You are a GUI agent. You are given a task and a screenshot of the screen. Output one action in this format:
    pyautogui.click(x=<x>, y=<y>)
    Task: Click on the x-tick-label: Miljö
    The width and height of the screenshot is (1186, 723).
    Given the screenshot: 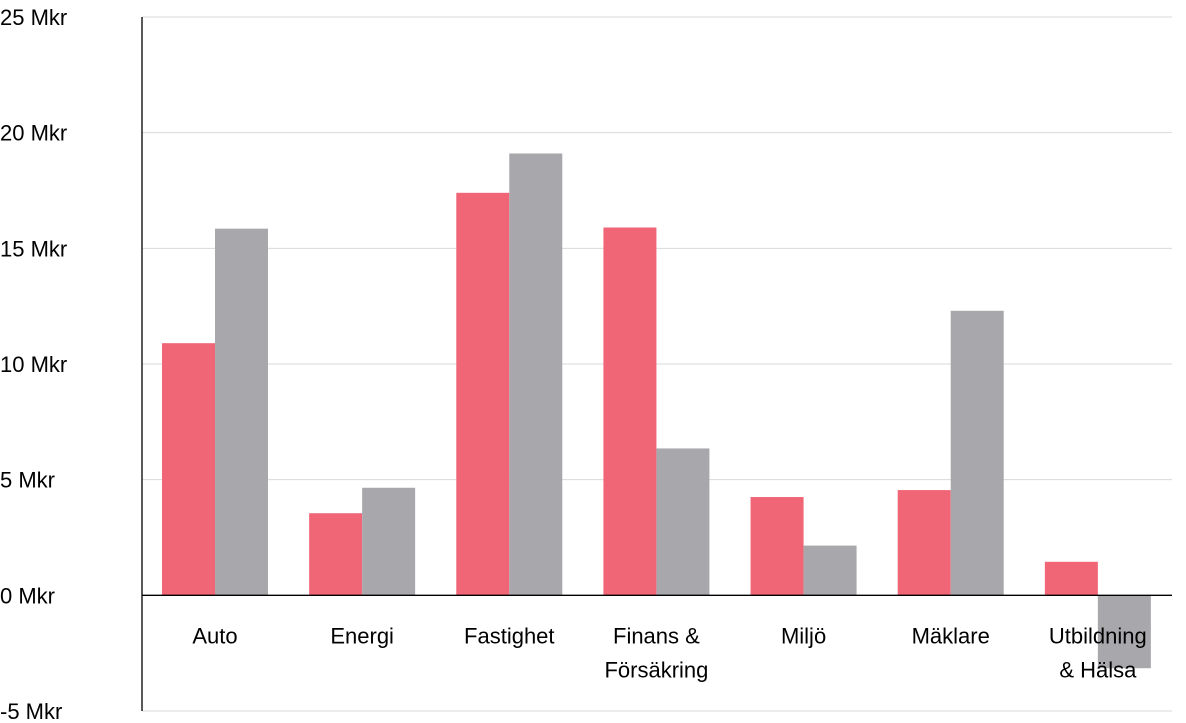 What is the action you would take?
    pyautogui.click(x=803, y=635)
    